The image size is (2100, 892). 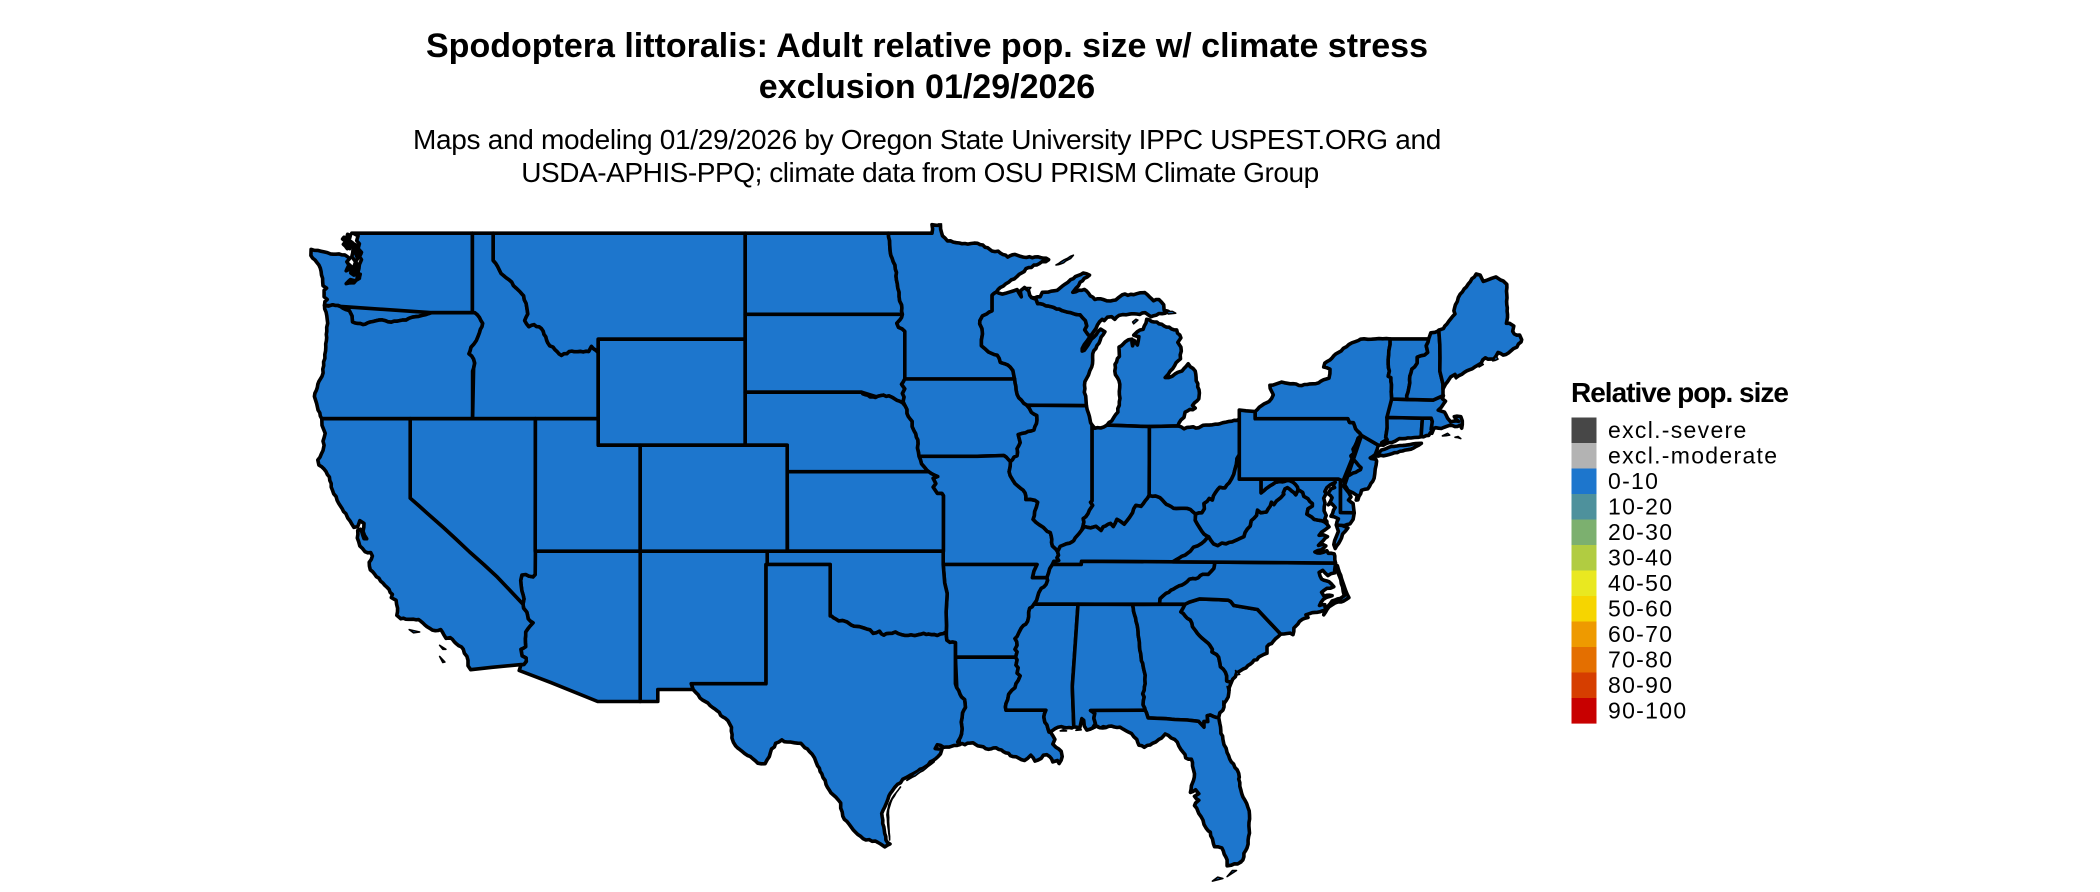 I want to click on svg-text: excl.-moderate, so click(x=1693, y=456).